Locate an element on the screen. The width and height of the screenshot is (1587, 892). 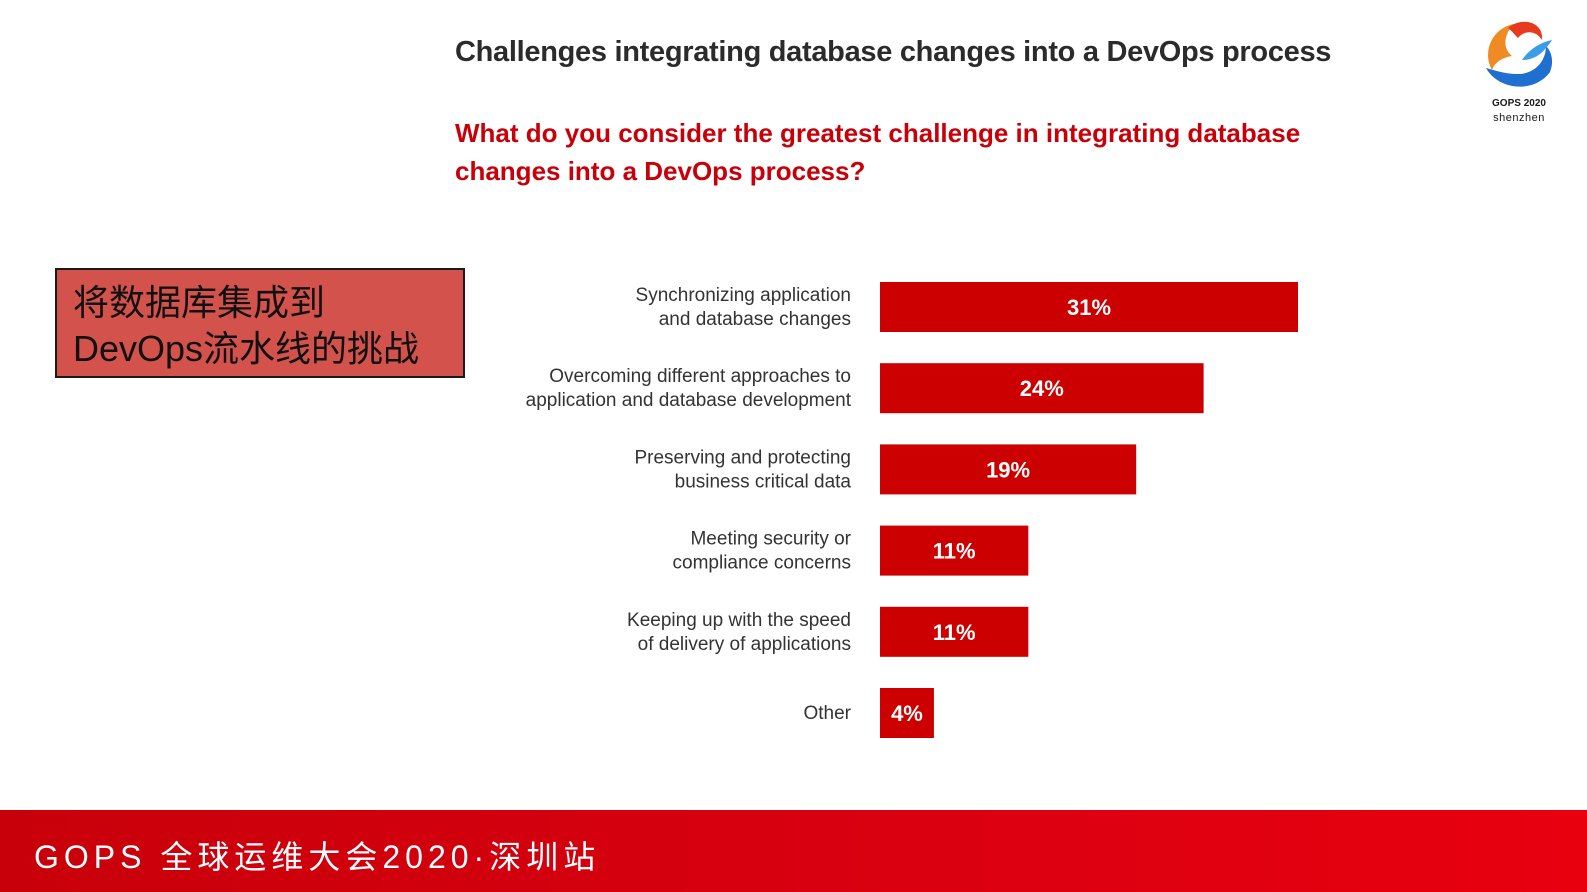
category-label-line: business critical data is located at coordinates (763, 481).